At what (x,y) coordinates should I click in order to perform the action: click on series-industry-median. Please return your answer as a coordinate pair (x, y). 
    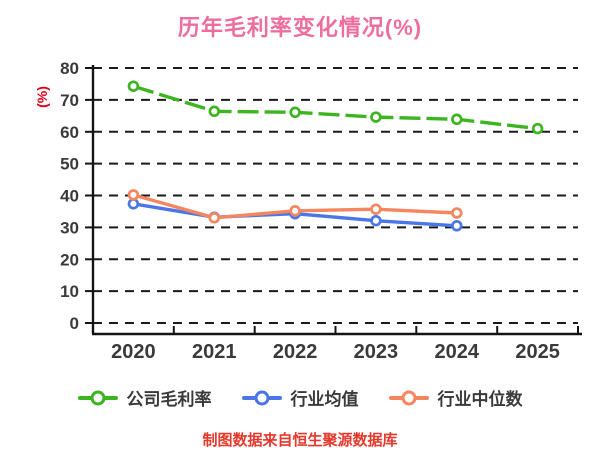
    Looking at the image, I should click on (295, 206).